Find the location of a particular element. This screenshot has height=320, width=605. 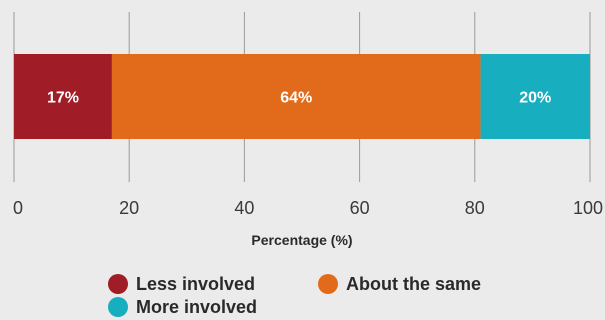

data-label: 17% is located at coordinates (63, 98).